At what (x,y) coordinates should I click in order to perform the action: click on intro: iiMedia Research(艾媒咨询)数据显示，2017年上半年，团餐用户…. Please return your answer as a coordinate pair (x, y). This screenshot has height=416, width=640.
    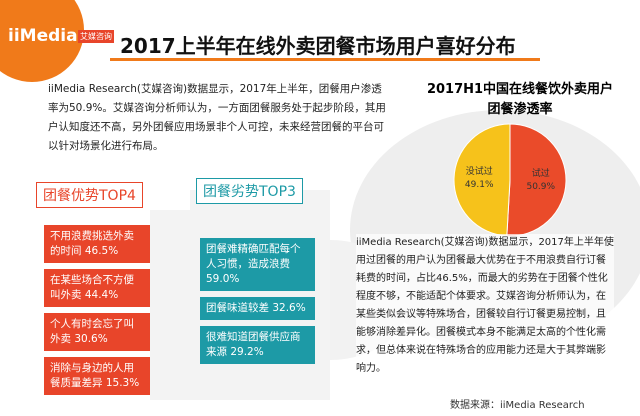
    Looking at the image, I should click on (217, 117).